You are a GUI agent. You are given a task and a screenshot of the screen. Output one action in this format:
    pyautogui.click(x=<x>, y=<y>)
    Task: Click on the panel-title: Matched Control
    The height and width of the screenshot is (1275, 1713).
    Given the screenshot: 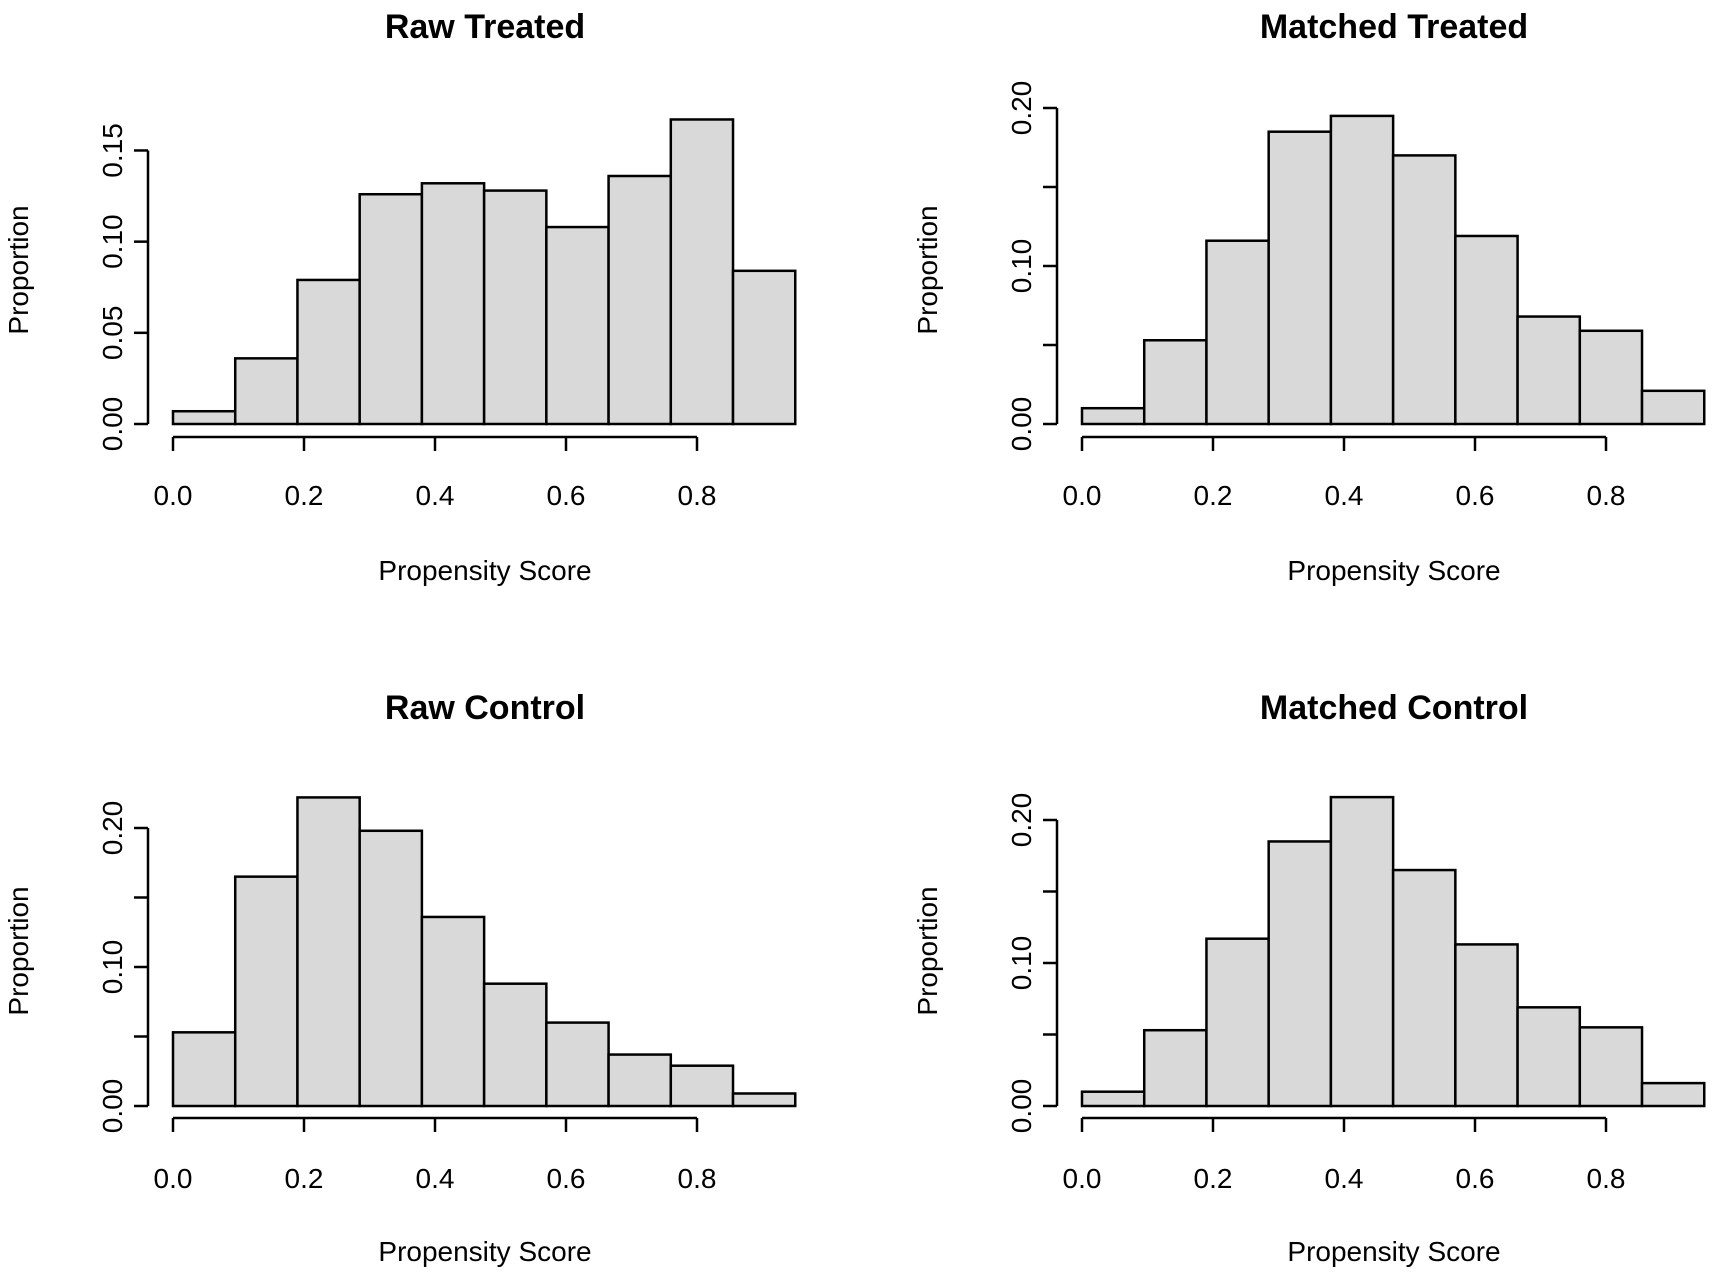 What is the action you would take?
    pyautogui.click(x=1394, y=708)
    